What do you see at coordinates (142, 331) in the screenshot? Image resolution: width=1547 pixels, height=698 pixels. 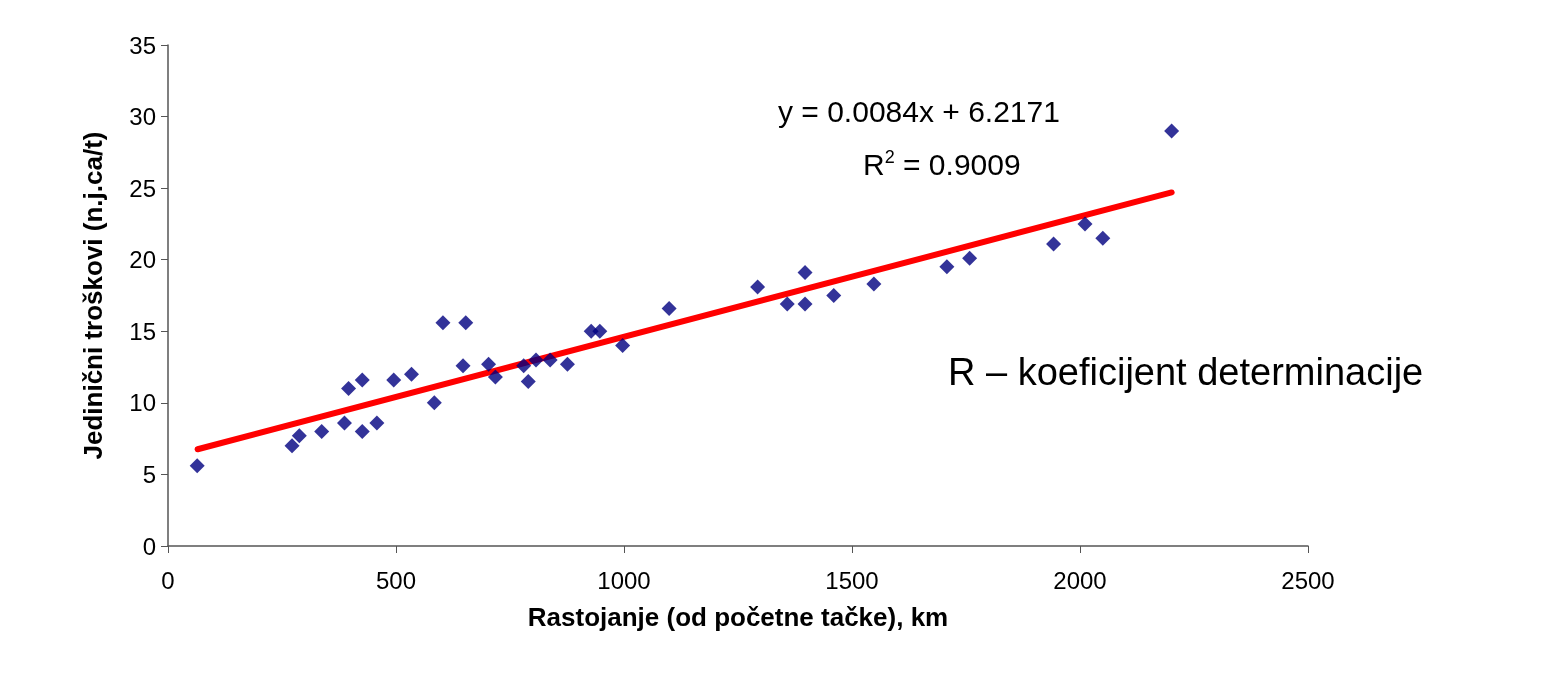 I see `y-tick-label: 15` at bounding box center [142, 331].